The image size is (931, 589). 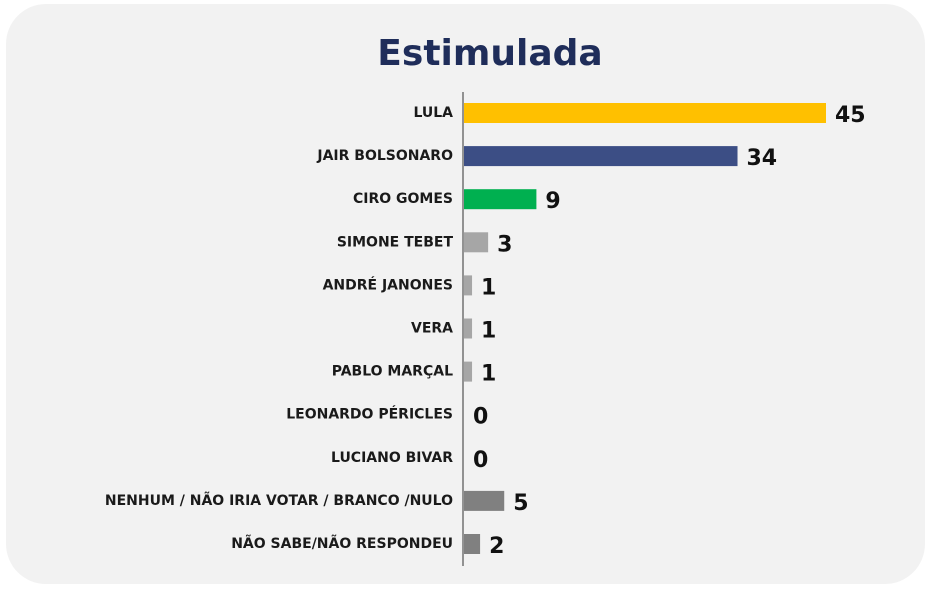 What do you see at coordinates (552, 201) in the screenshot?
I see `value-label: 9` at bounding box center [552, 201].